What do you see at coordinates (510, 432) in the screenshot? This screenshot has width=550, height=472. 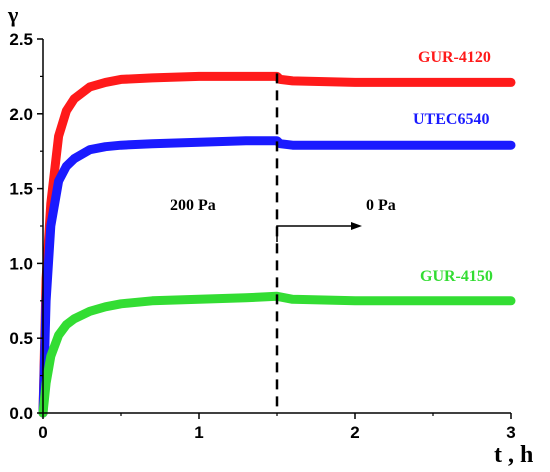 I see `x-tick-label: 3` at bounding box center [510, 432].